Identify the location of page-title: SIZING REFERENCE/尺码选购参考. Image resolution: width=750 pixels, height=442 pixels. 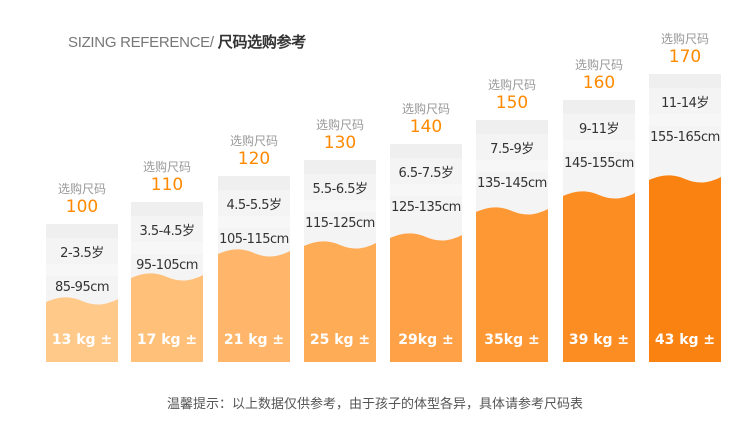
(187, 41).